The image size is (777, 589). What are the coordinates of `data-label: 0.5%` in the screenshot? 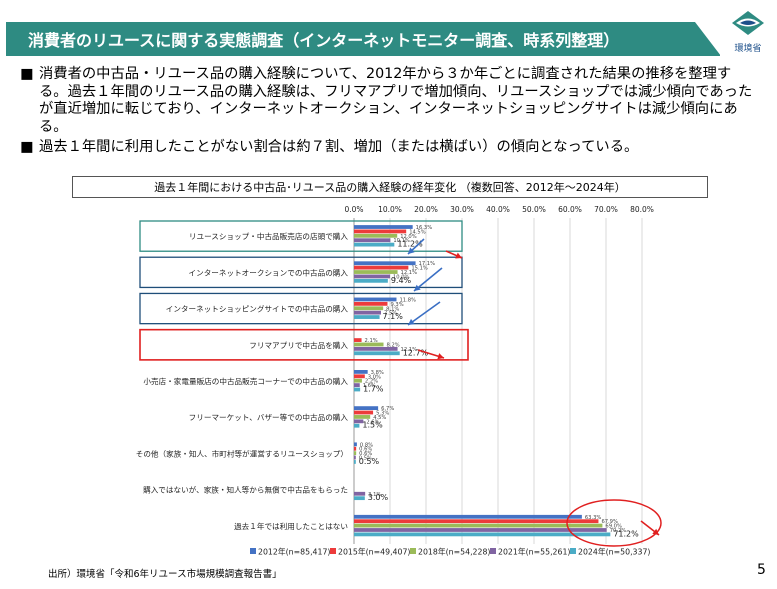 It's located at (369, 461).